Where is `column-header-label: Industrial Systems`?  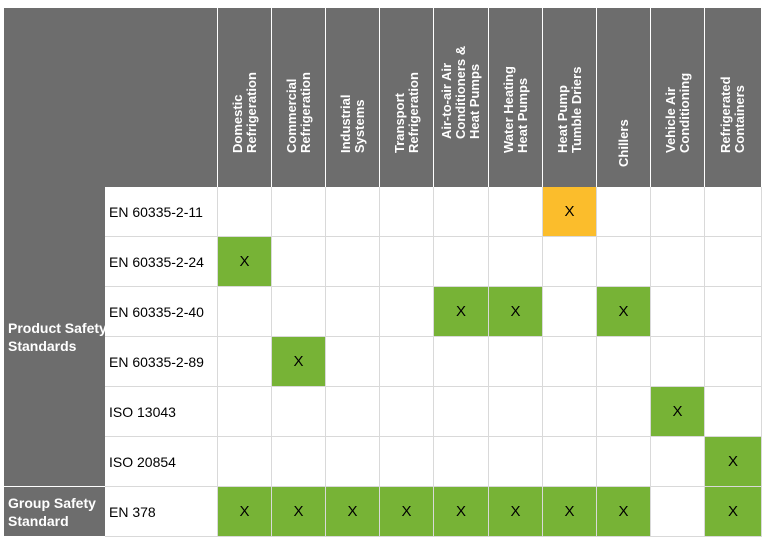
column-header-label: Industrial Systems is located at coordinates (352, 123).